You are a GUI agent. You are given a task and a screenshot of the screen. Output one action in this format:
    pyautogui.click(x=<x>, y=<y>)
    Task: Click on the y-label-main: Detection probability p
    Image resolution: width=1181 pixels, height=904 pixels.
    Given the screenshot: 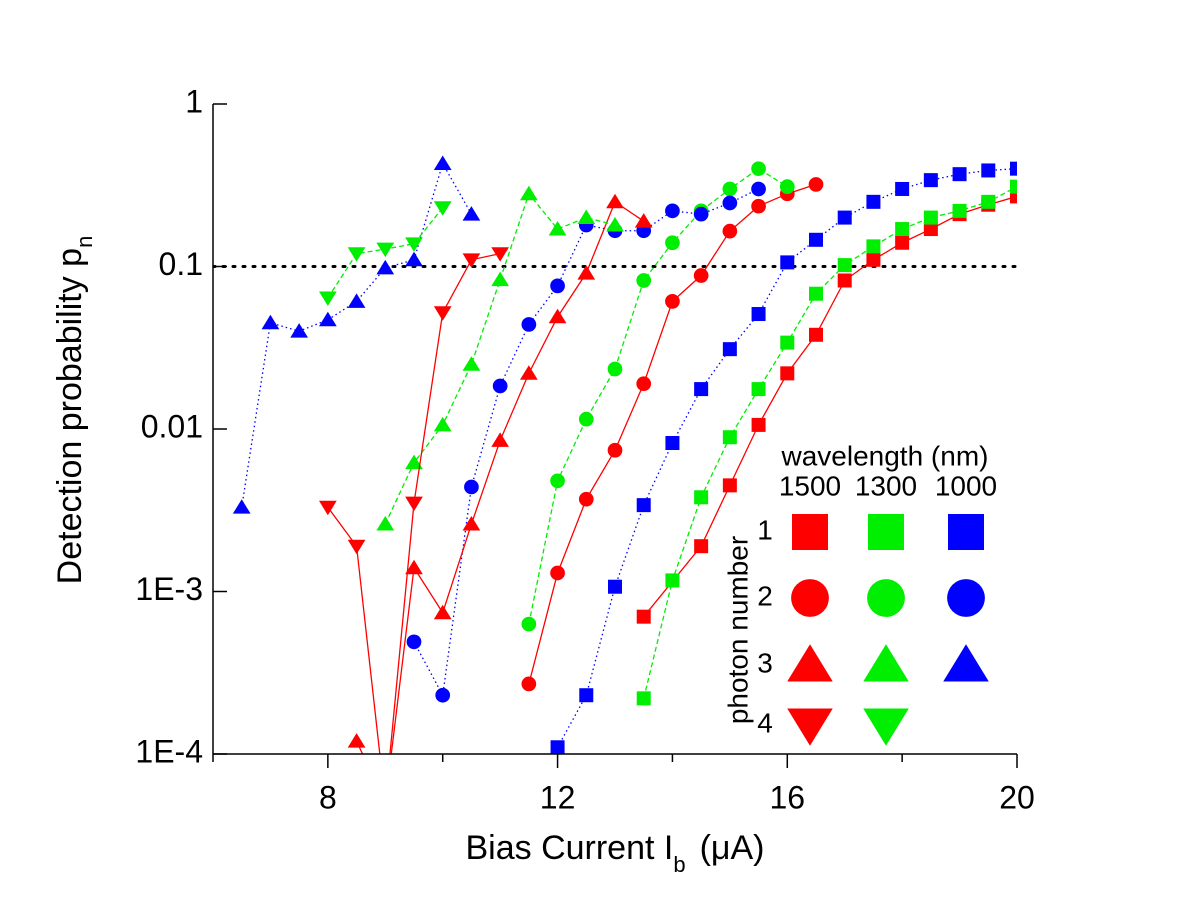 What is the action you would take?
    pyautogui.click(x=70, y=416)
    